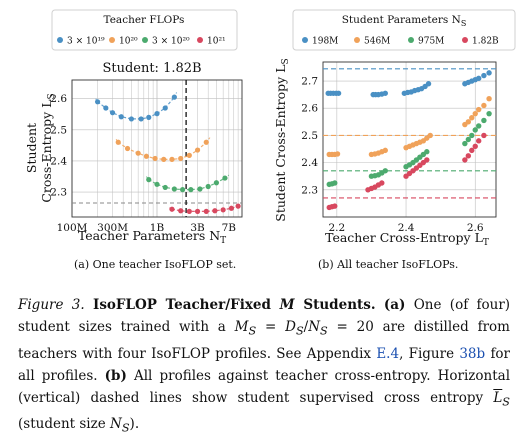 The height and width of the screenshot is (445, 527). Describe the element at coordinates (171, 42) in the screenshot. I see `left-legend-label-2: 3 × 10²⁰` at that location.